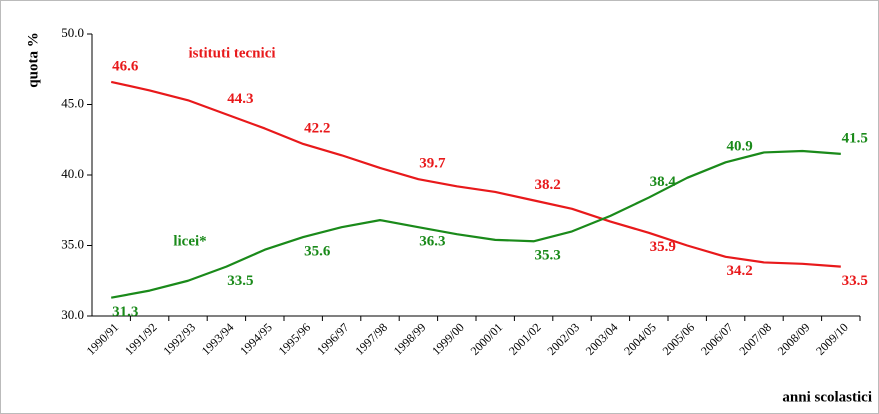 The height and width of the screenshot is (414, 879). What do you see at coordinates (602, 339) in the screenshot?
I see `x-tick-label: 2003/04` at bounding box center [602, 339].